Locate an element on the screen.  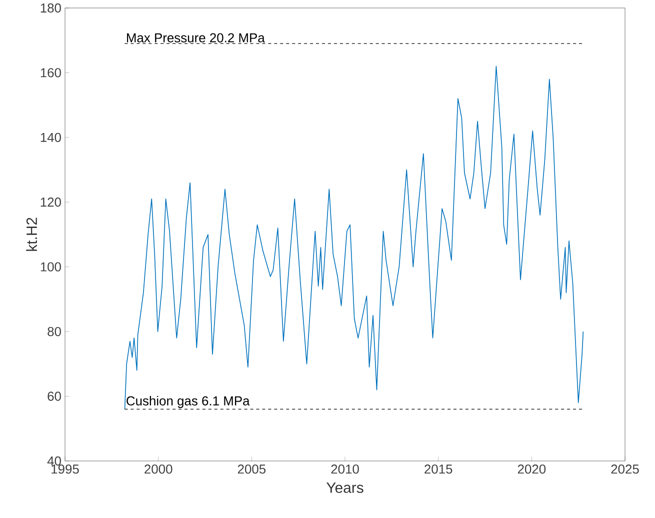
x-tick-label: 2010 is located at coordinates (345, 469).